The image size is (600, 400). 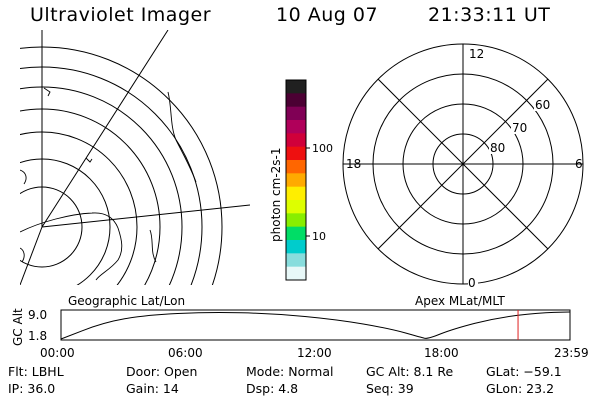 I want to click on colorbar-frame, so click(x=296, y=180).